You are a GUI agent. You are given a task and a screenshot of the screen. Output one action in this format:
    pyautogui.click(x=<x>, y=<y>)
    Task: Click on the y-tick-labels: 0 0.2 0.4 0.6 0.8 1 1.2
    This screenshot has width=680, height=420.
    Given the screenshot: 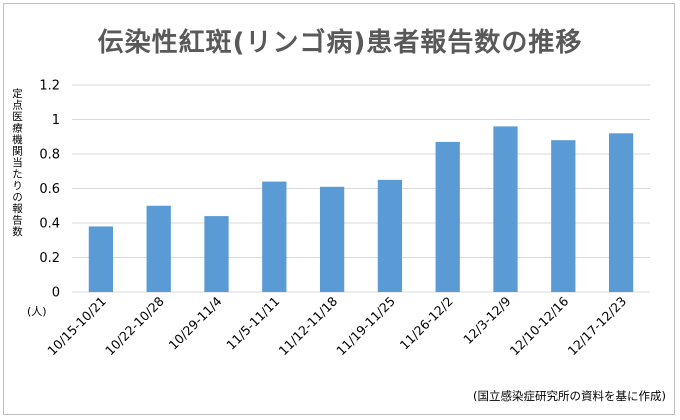 What is the action you would take?
    pyautogui.click(x=49, y=190)
    